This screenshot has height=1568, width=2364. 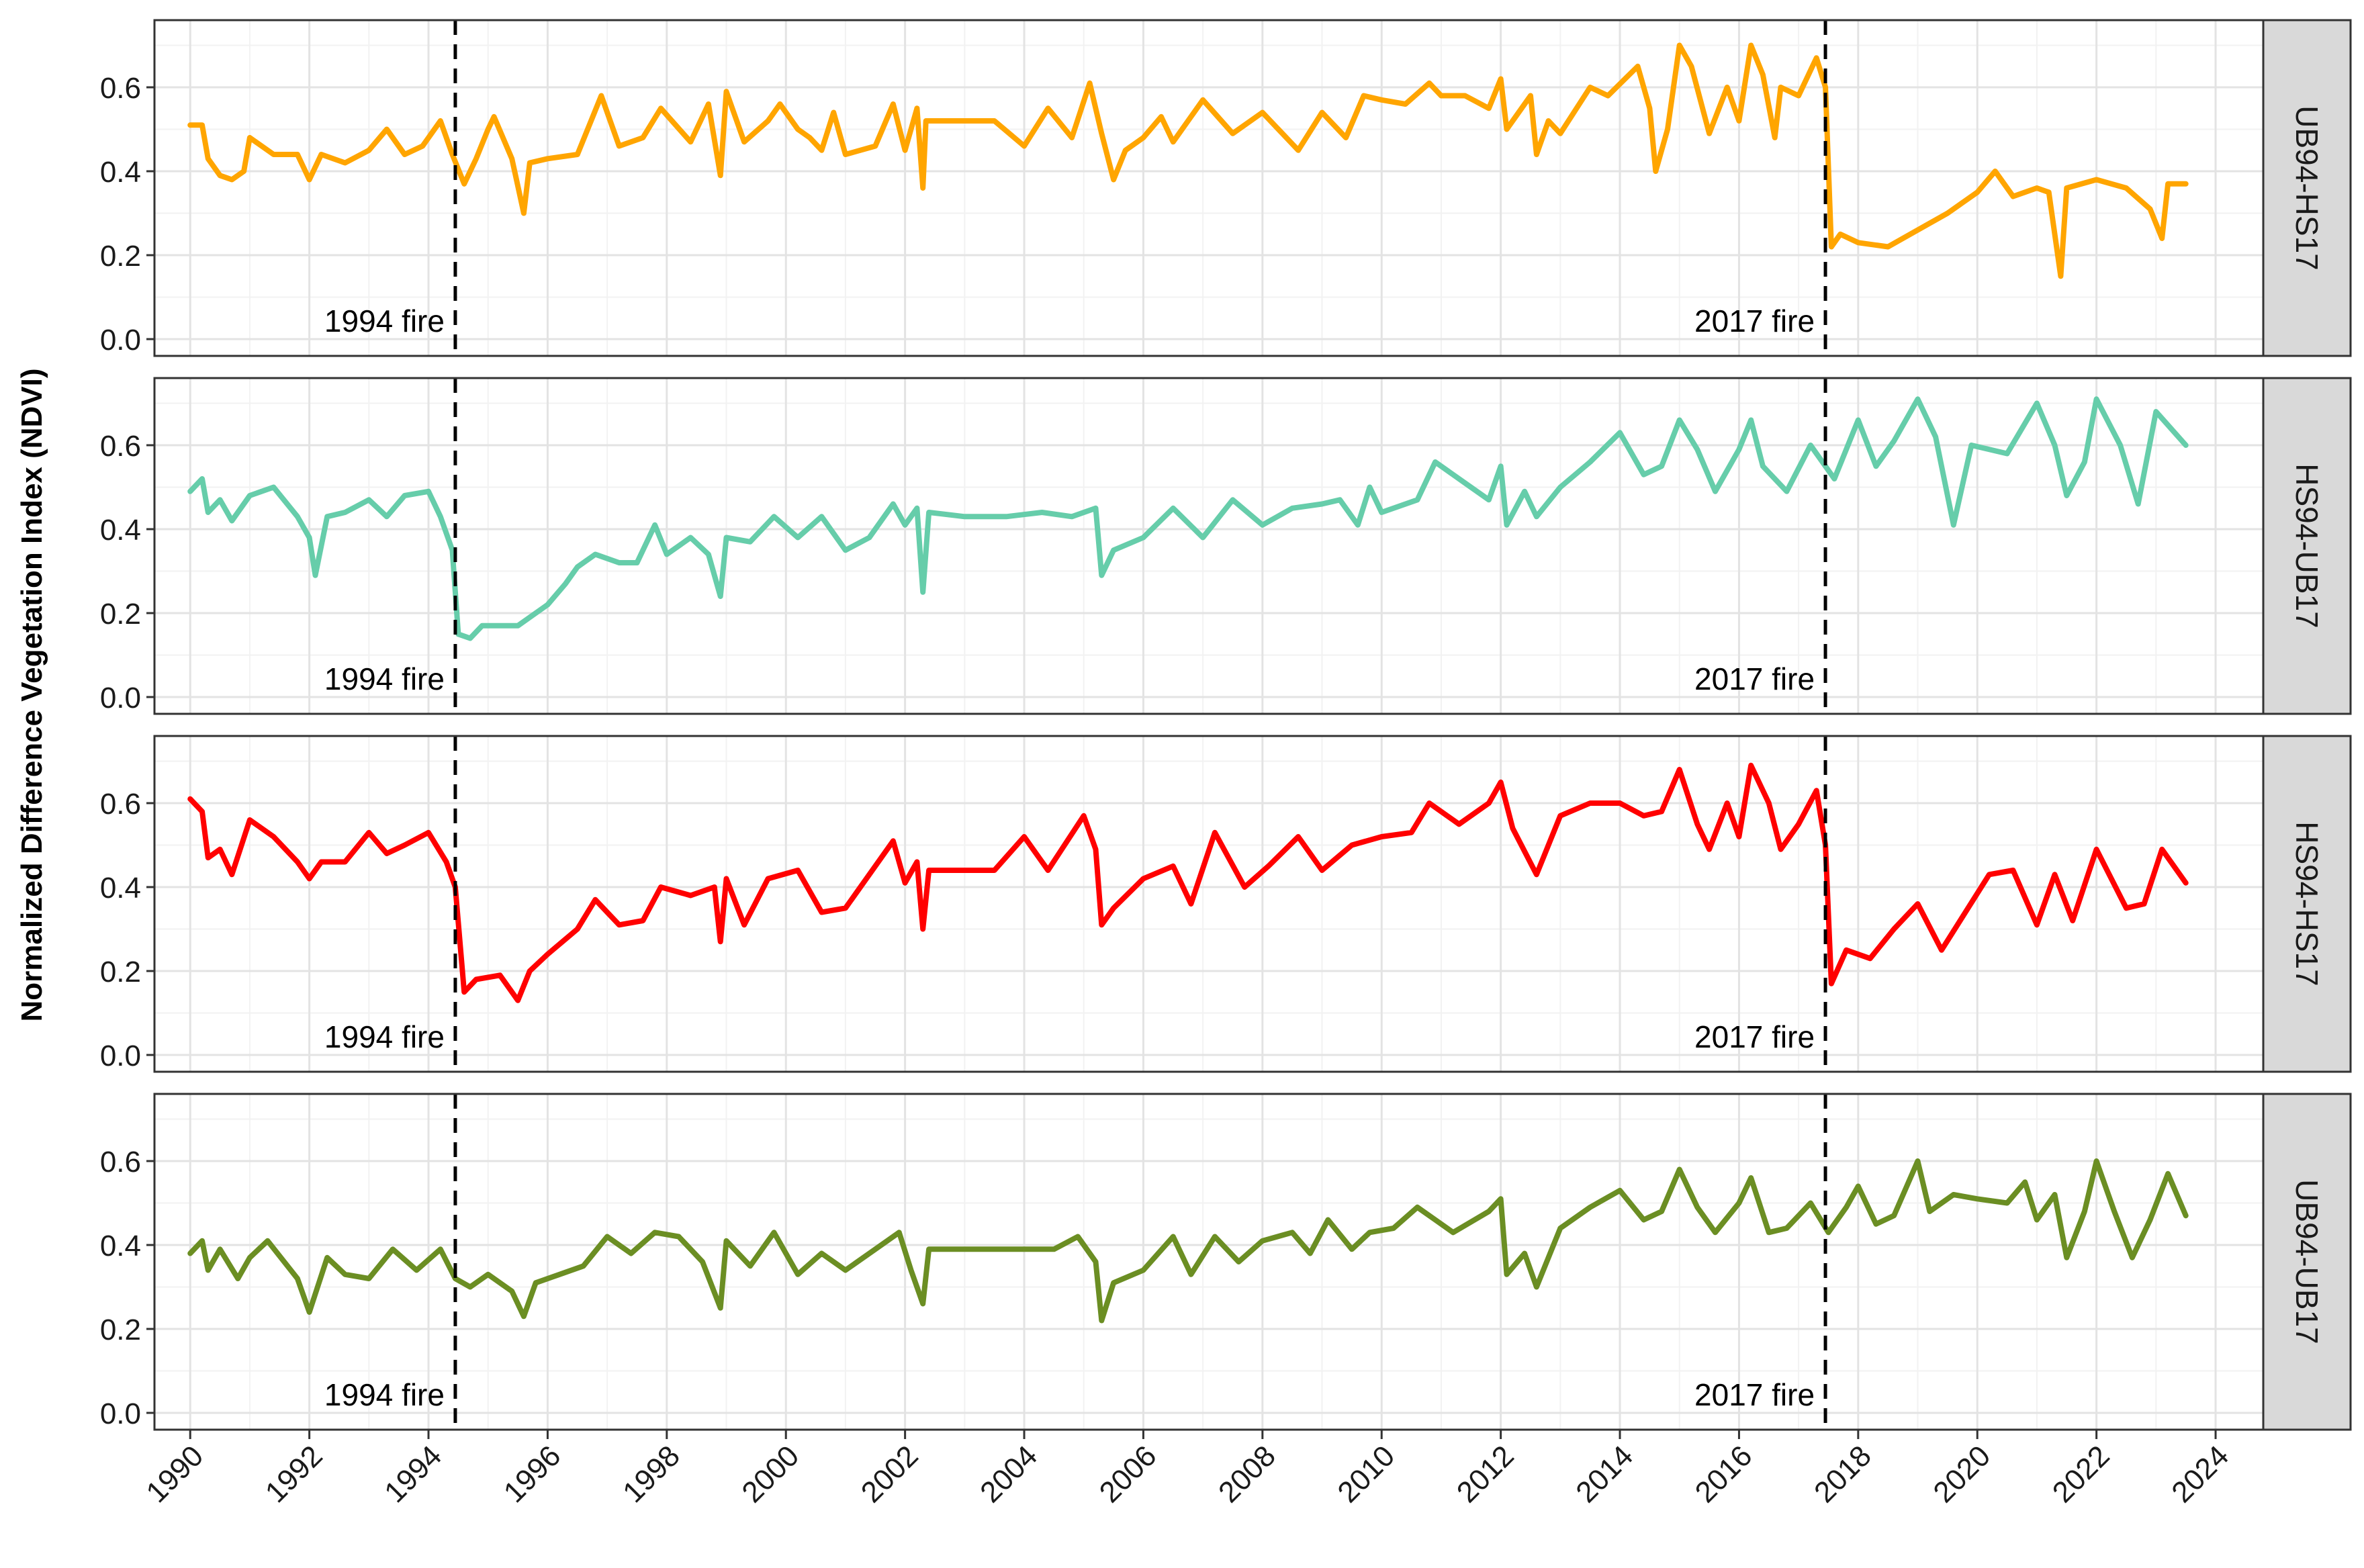 What do you see at coordinates (2081, 1474) in the screenshot?
I see `x-tick-label: 2022` at bounding box center [2081, 1474].